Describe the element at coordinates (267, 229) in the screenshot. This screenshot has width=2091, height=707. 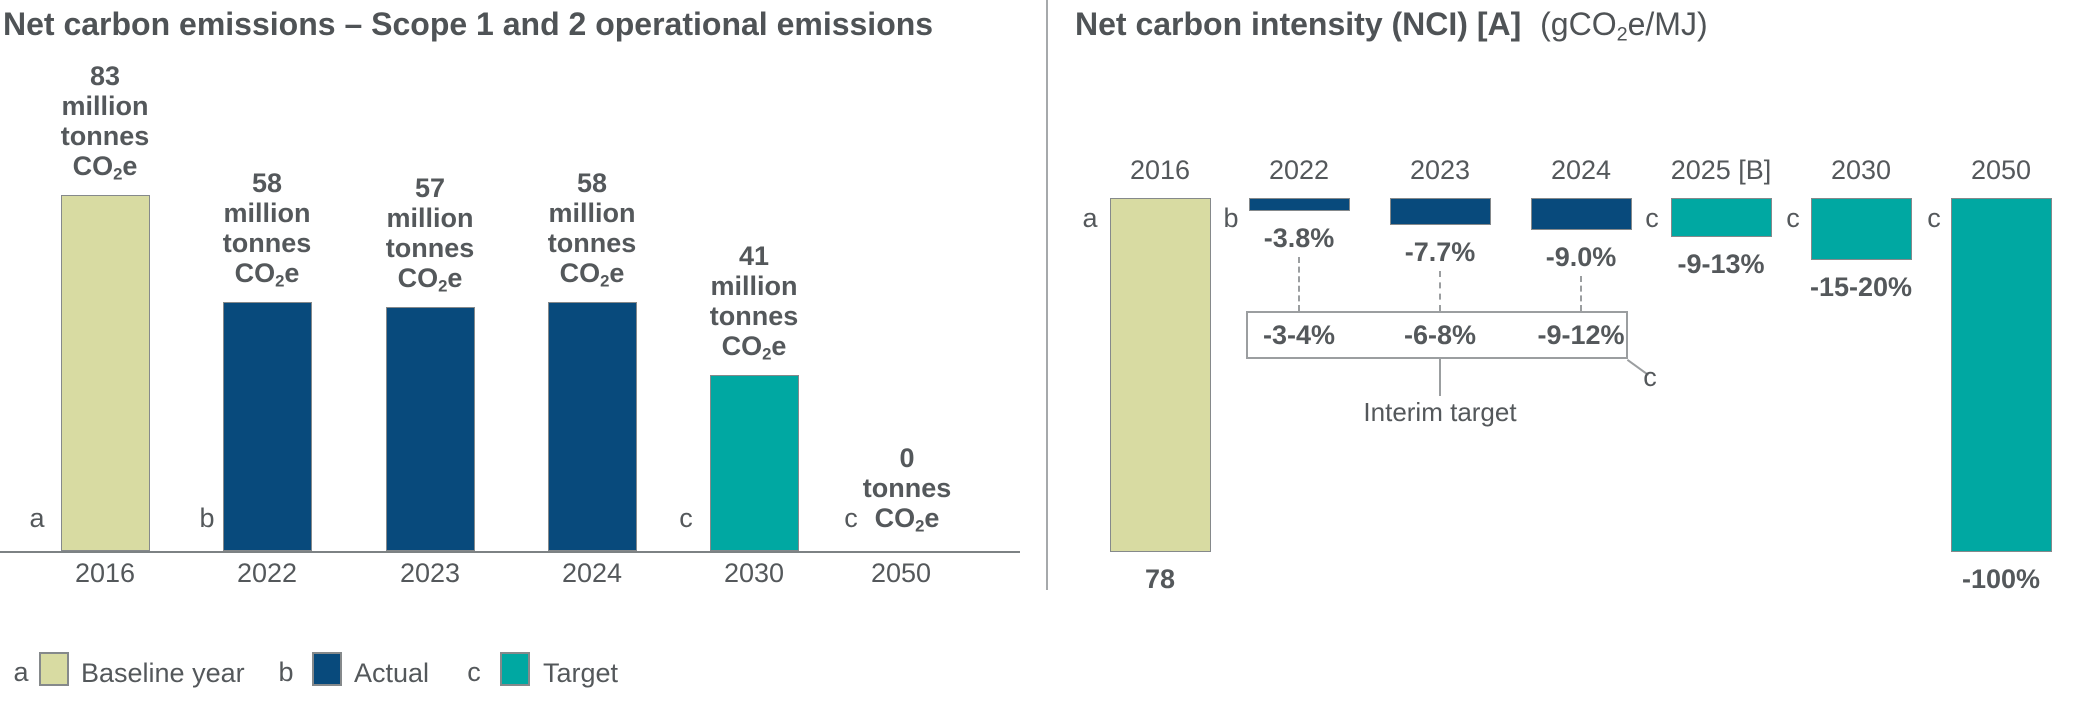
I see `value-label-2022: 58 million tonnes CO2e` at that location.